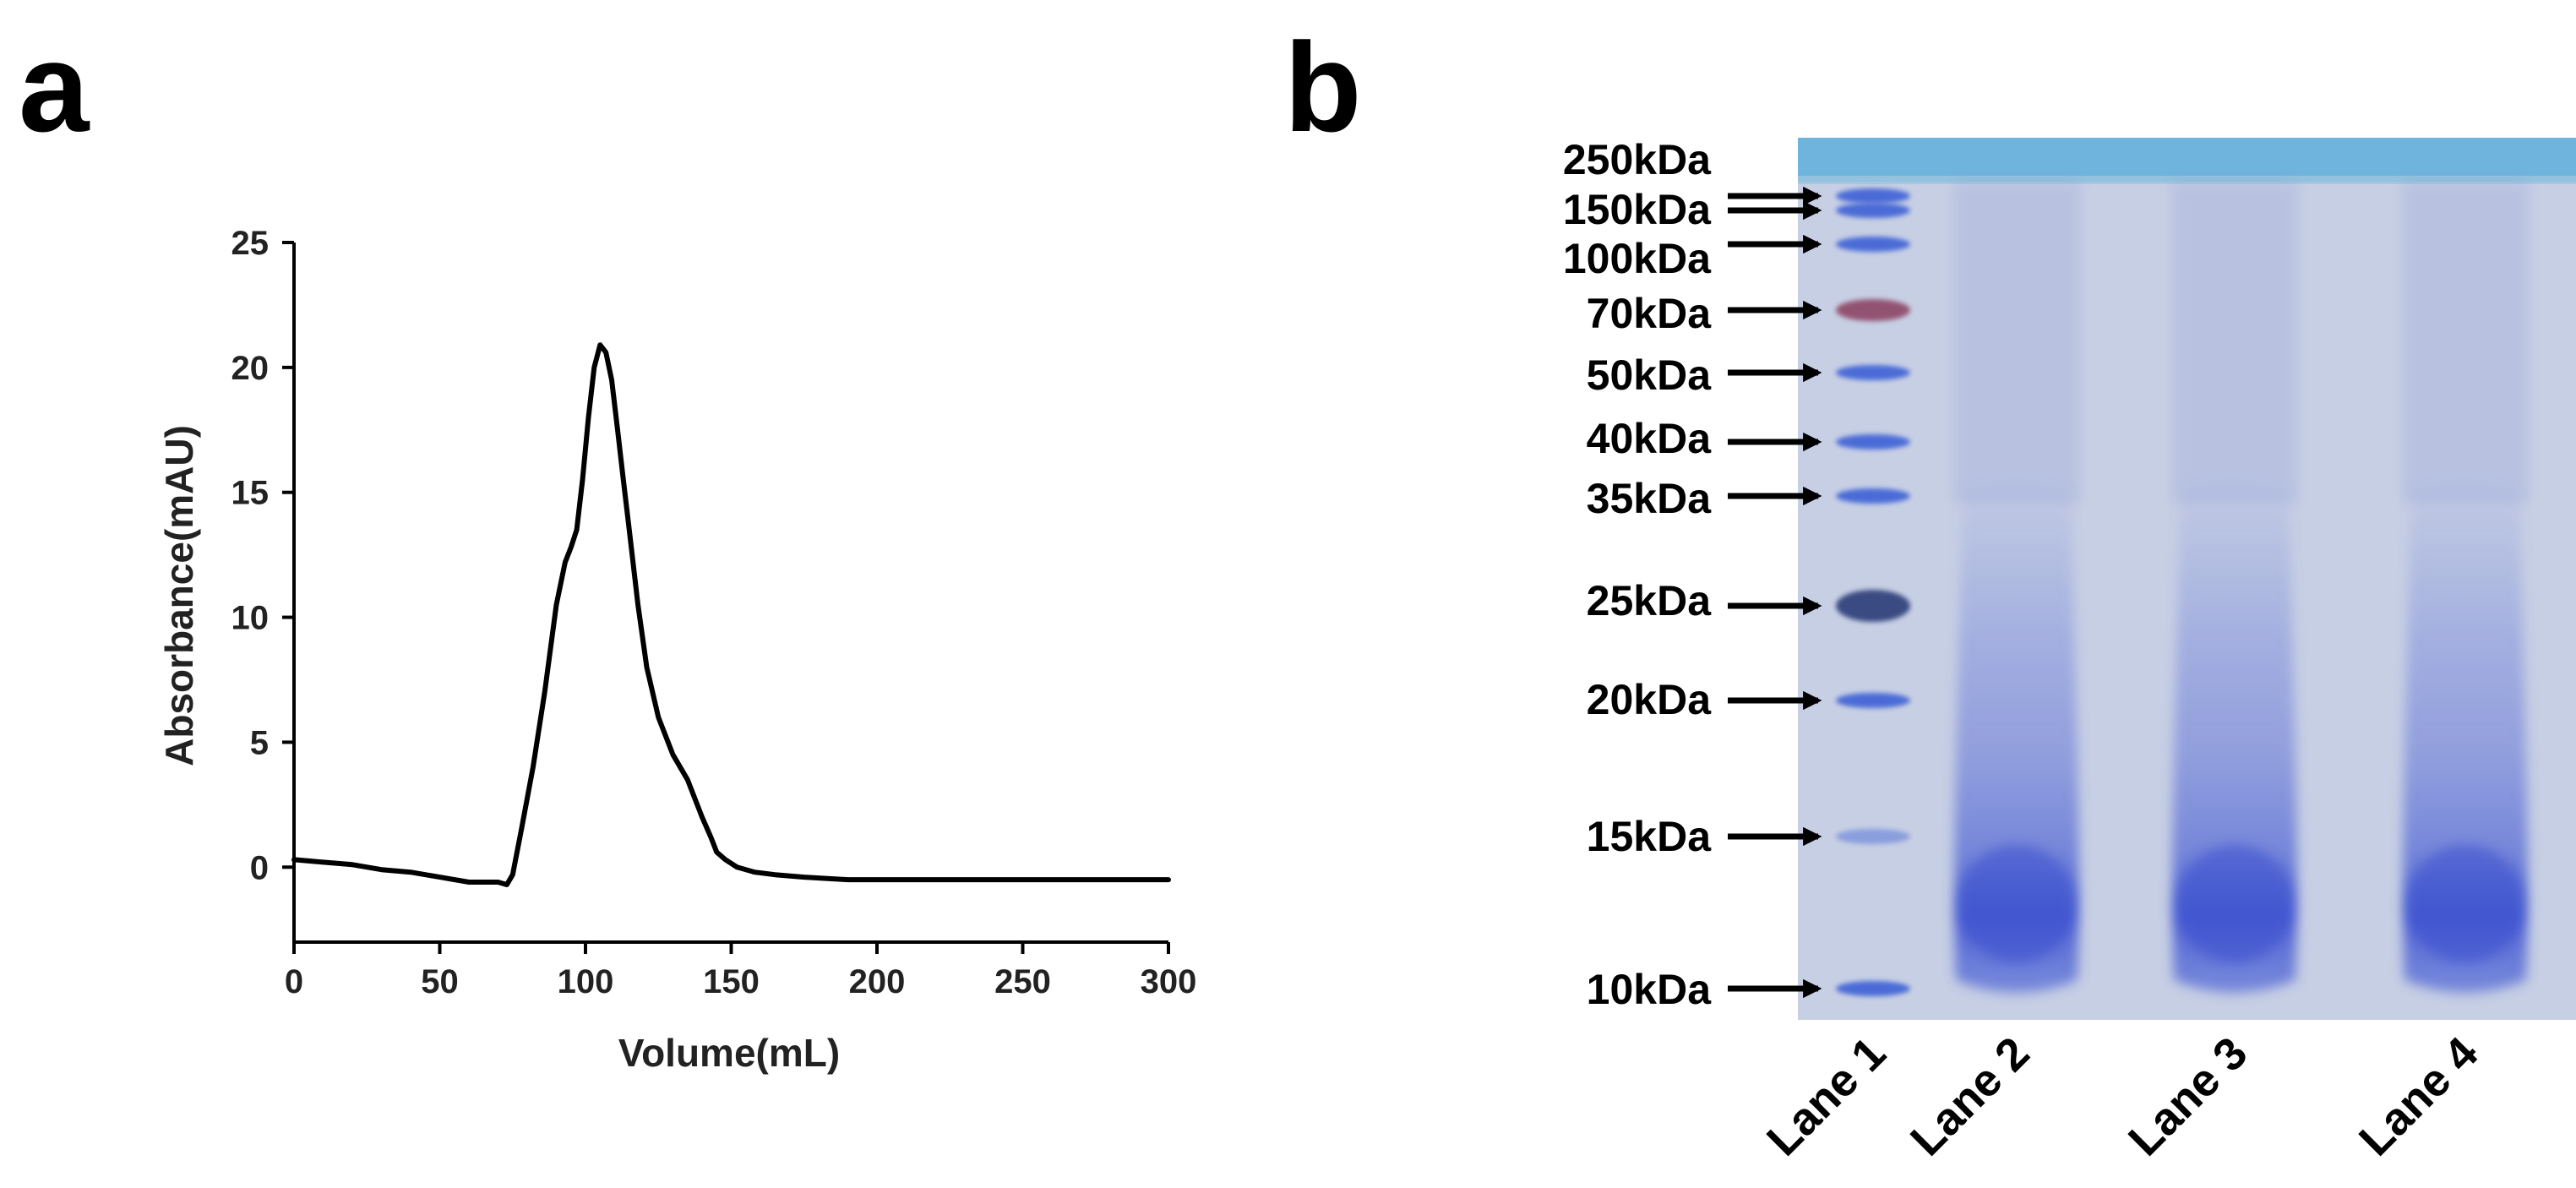 The width and height of the screenshot is (2576, 1188). What do you see at coordinates (251, 369) in the screenshot?
I see `y-tick-label: 20` at bounding box center [251, 369].